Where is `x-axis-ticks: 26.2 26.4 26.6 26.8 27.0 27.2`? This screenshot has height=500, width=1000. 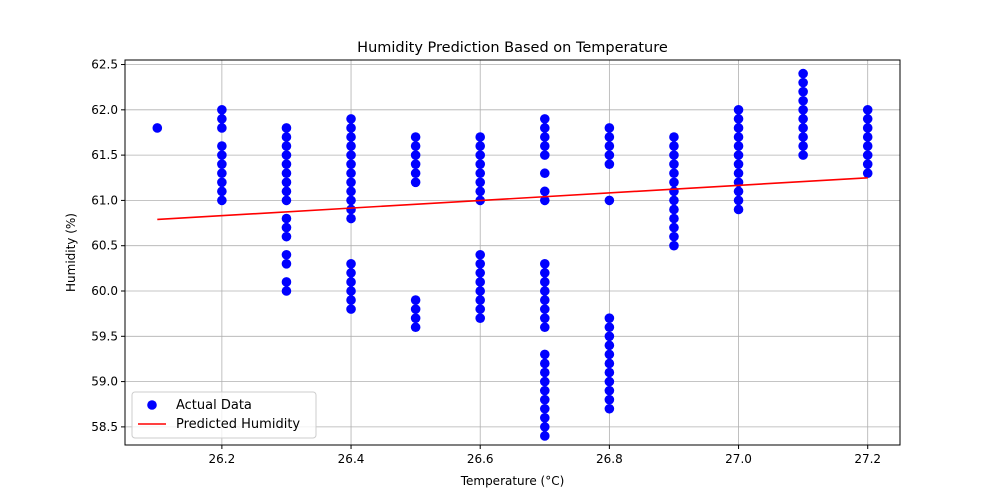
x-axis-ticks: 26.2 26.4 26.6 26.8 27.0 27.2 is located at coordinates (545, 455).